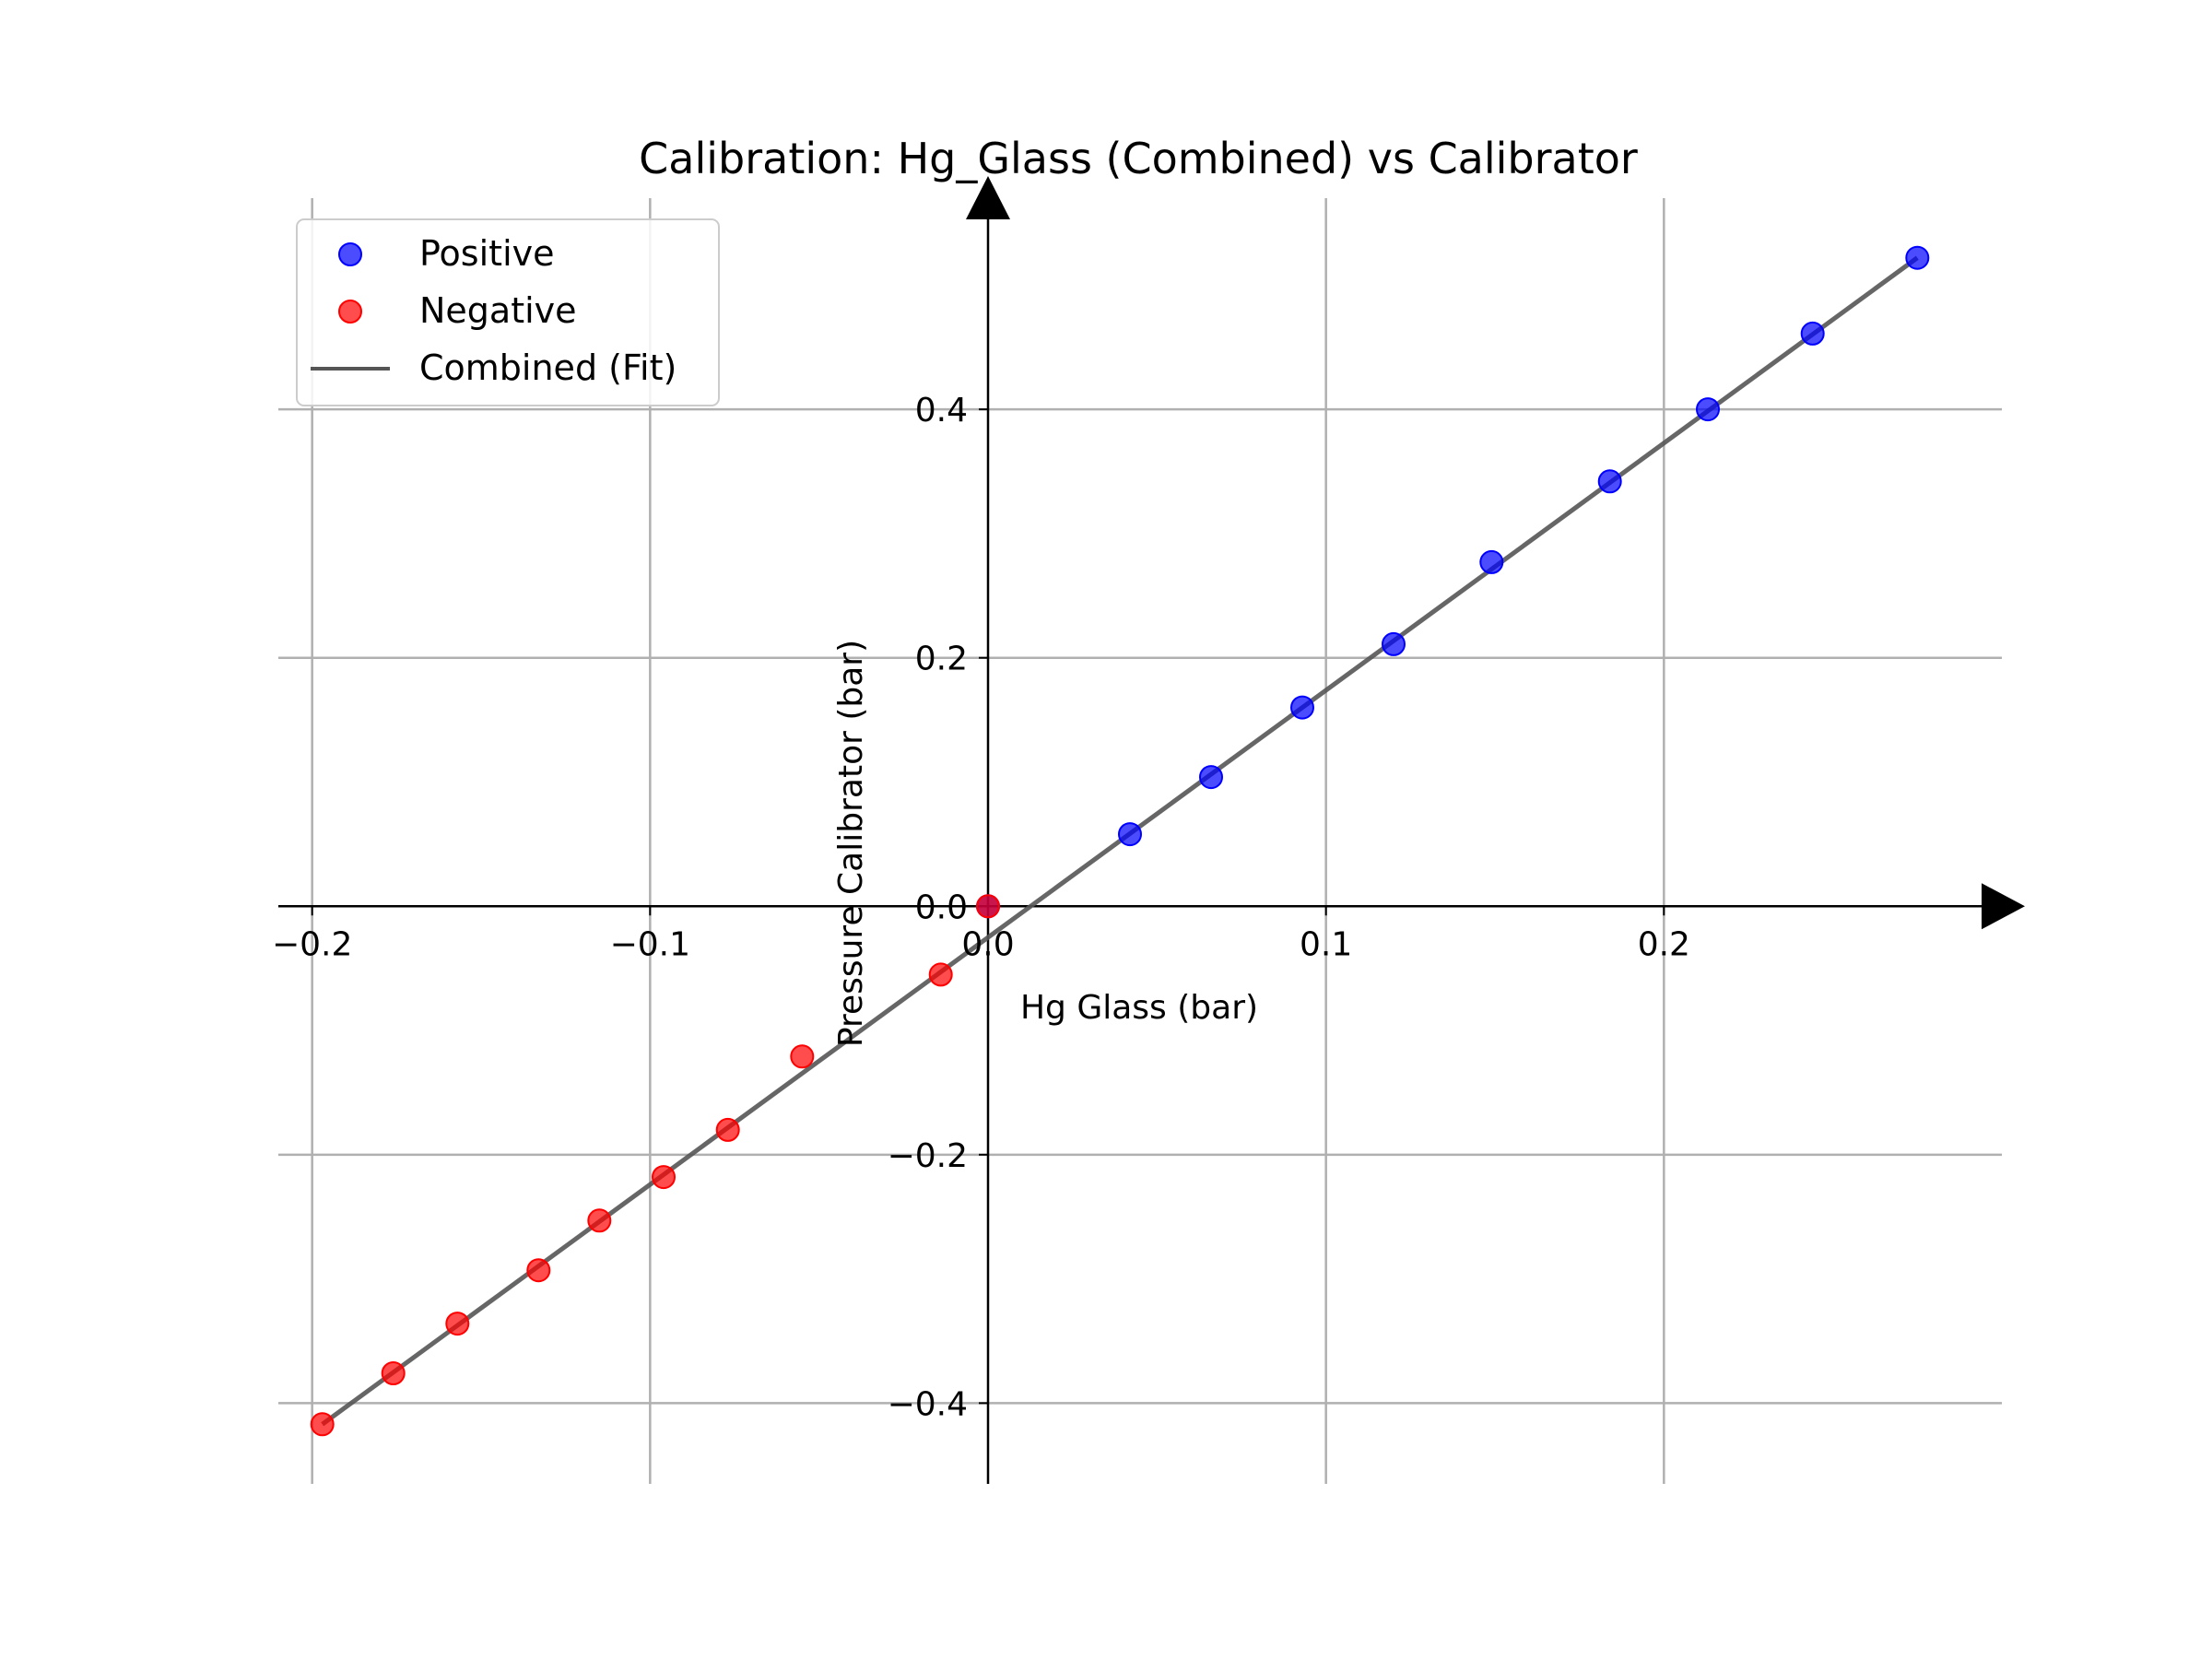 This screenshot has height=1659, width=2212. What do you see at coordinates (350, 312) in the screenshot?
I see `legend-marker-negative` at bounding box center [350, 312].